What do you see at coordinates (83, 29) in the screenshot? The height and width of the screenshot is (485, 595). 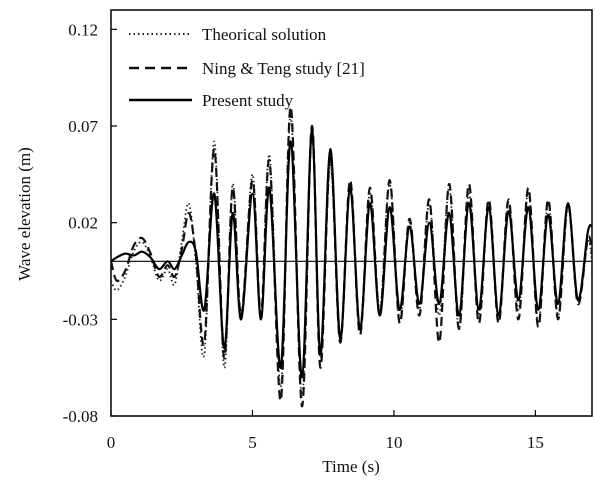 I see `y-tick-label: 0.12` at bounding box center [83, 29].